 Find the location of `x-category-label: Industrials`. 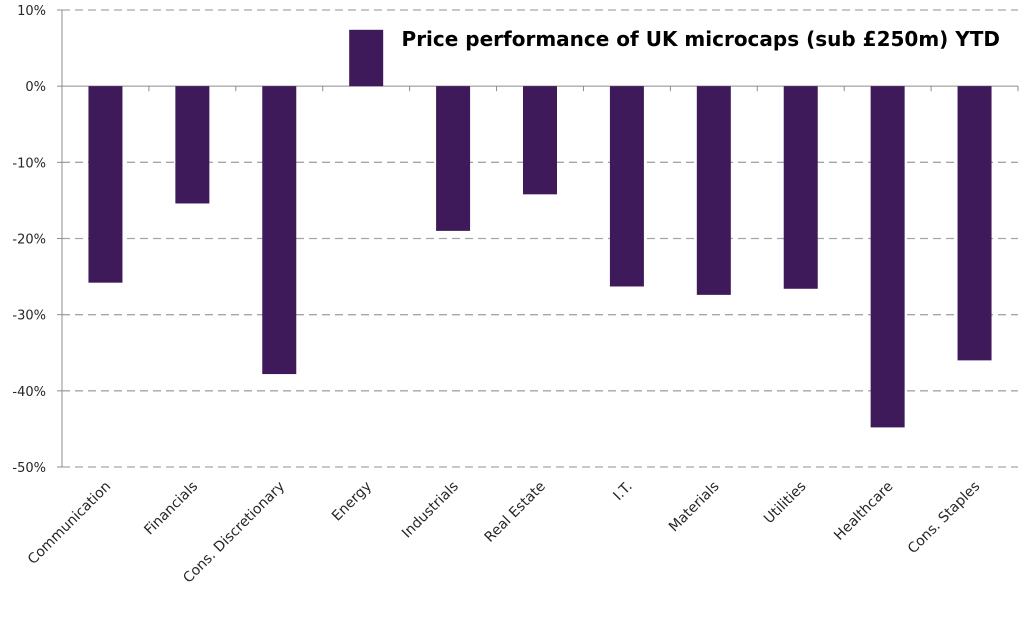

x-category-label: Industrials is located at coordinates (430, 510).